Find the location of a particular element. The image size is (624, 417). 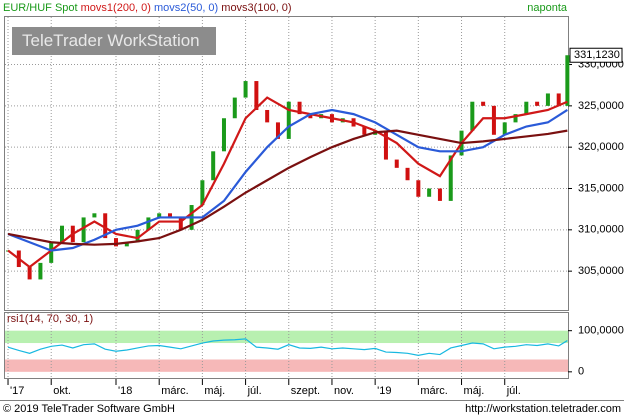

x-tick-label: '19 is located at coordinates (384, 391).